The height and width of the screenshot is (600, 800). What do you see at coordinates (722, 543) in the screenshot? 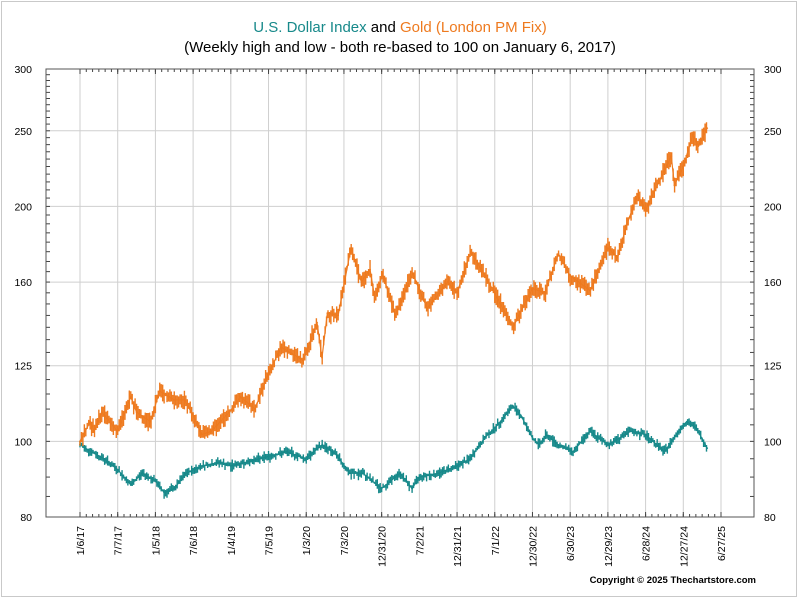
I see `x-tick-label: 6/27/25` at bounding box center [722, 543].